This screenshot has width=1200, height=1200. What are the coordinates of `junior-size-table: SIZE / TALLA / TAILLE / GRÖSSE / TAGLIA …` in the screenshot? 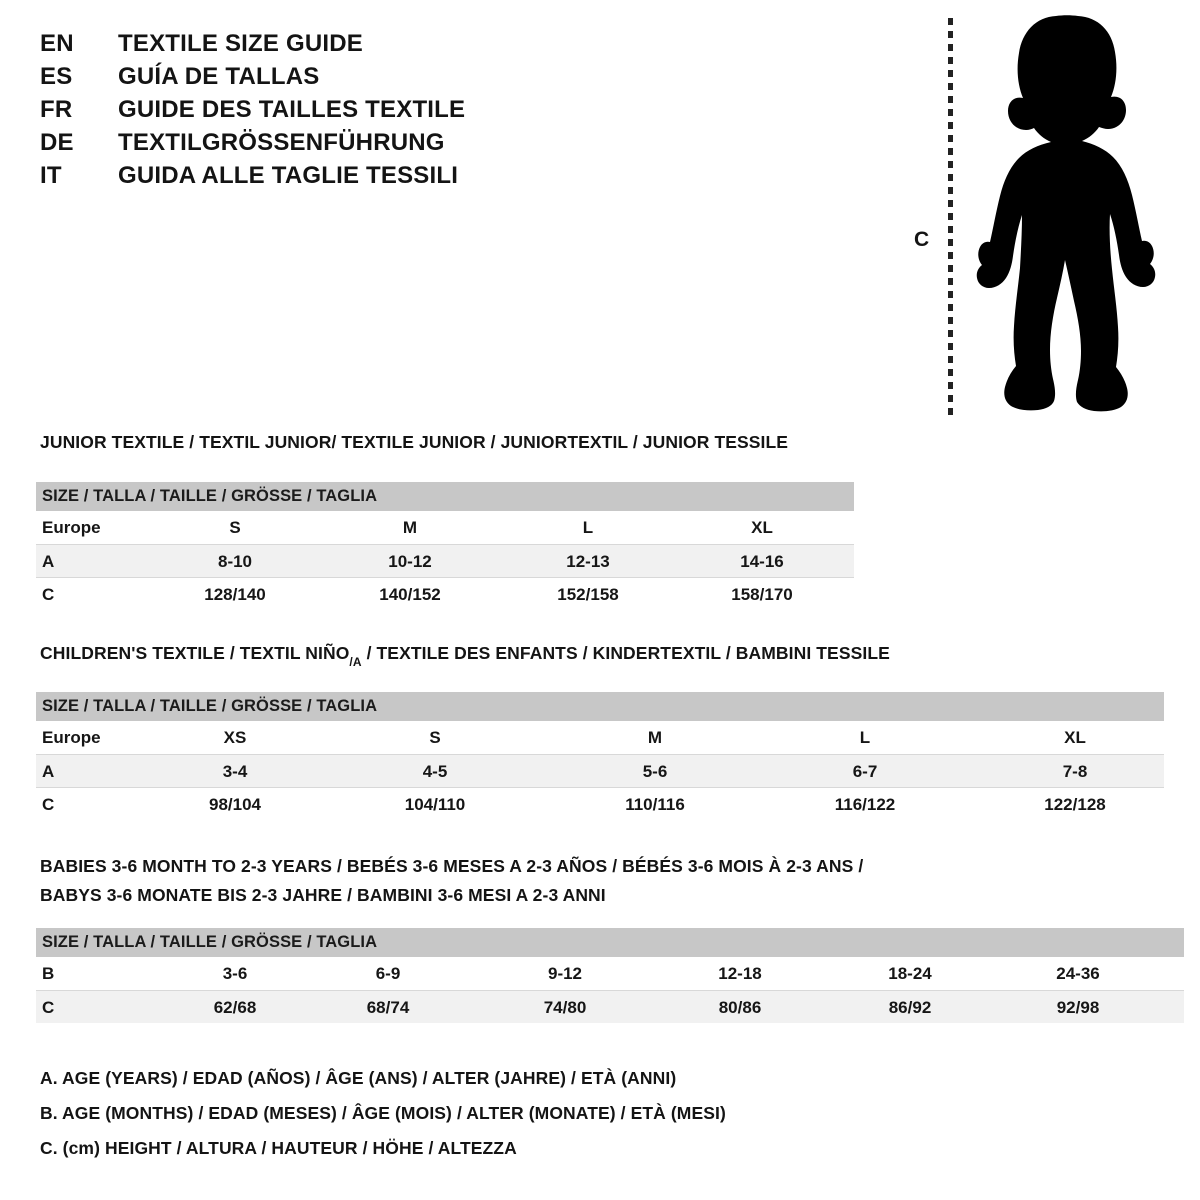 It's located at (445, 546).